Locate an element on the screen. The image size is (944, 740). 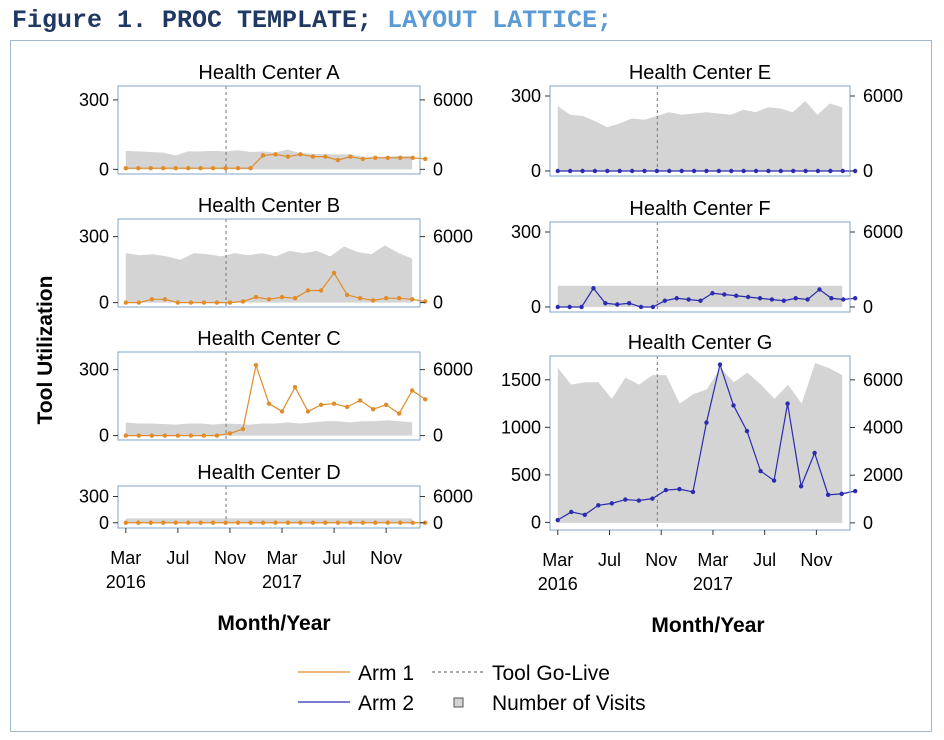
x-tick-label: Jul is located at coordinates (334, 558).